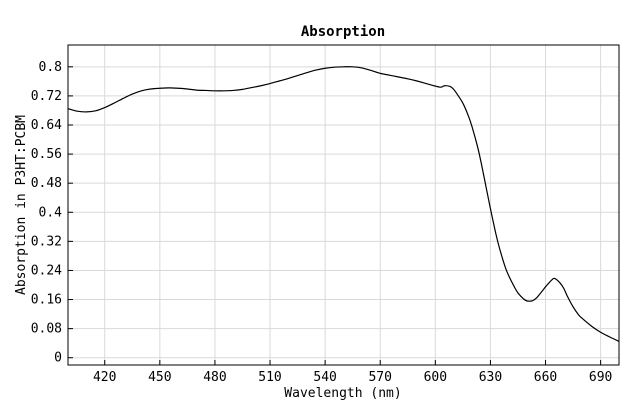 This screenshot has width=640, height=418. What do you see at coordinates (379, 377) in the screenshot?
I see `x-tick-label: 570` at bounding box center [379, 377].